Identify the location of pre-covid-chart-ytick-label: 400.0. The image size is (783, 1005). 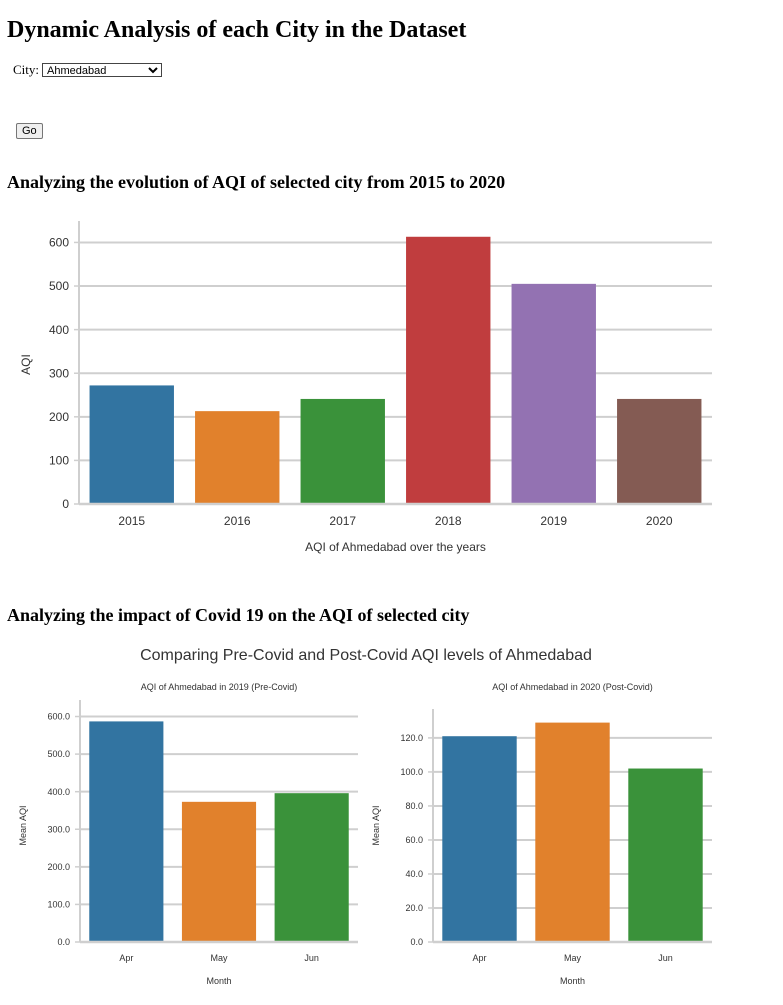
(58, 792).